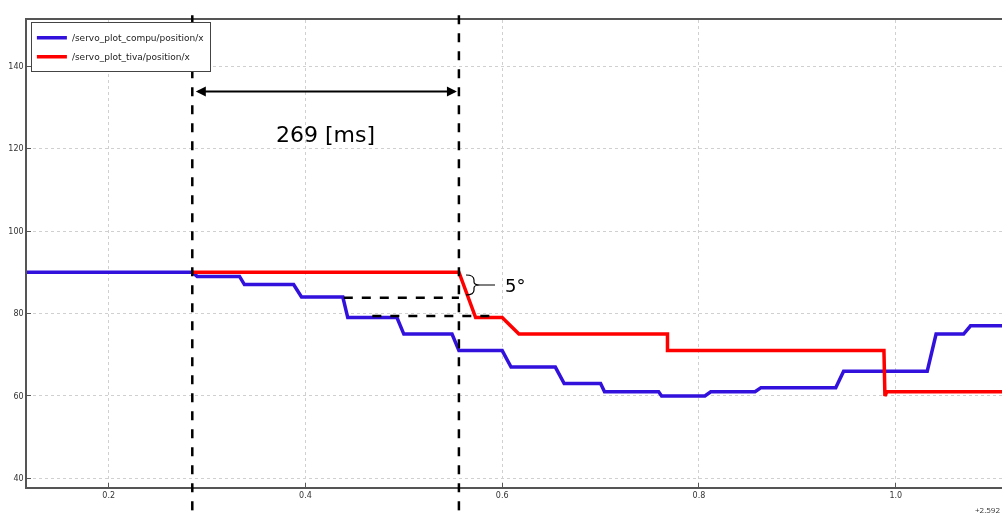  Describe the element at coordinates (18, 314) in the screenshot. I see `y-tick-label: 80` at that location.